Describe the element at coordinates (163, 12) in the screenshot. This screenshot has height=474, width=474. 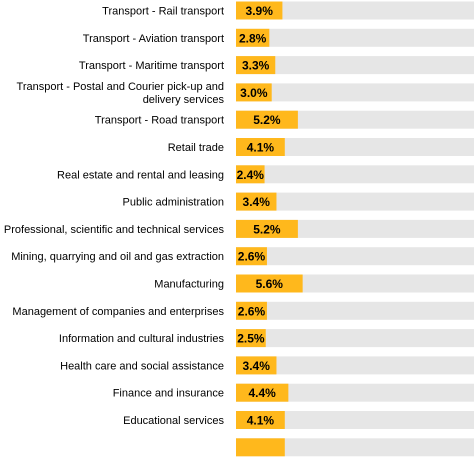
I see `category-label: Transport - Rail transport` at that location.